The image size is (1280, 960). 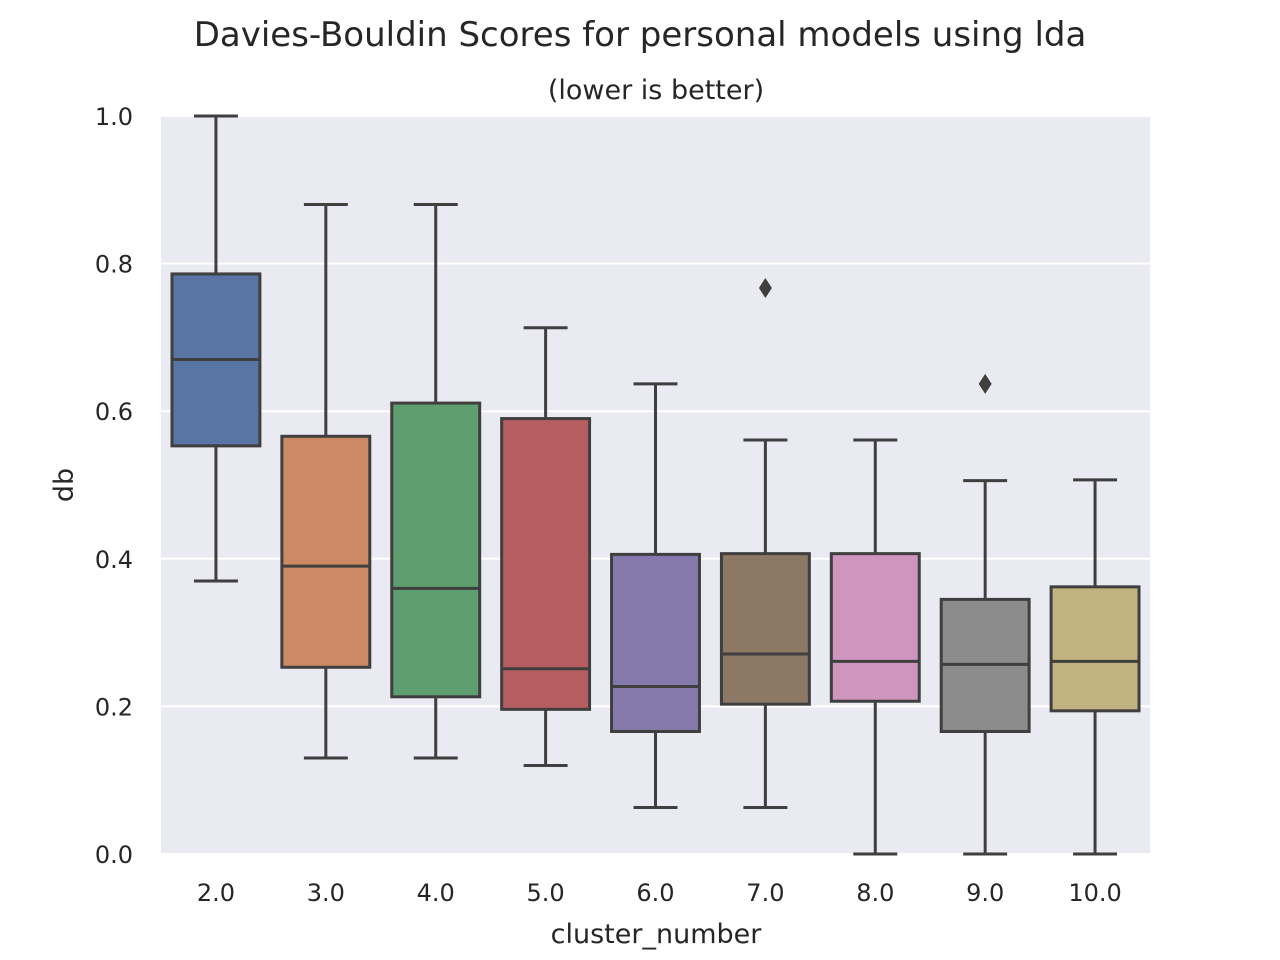 I want to click on x-tick-labels: 2.0 3.0 4.0 5.0 6.0 7.0 8.0 9.0 10.0, so click(x=659, y=893).